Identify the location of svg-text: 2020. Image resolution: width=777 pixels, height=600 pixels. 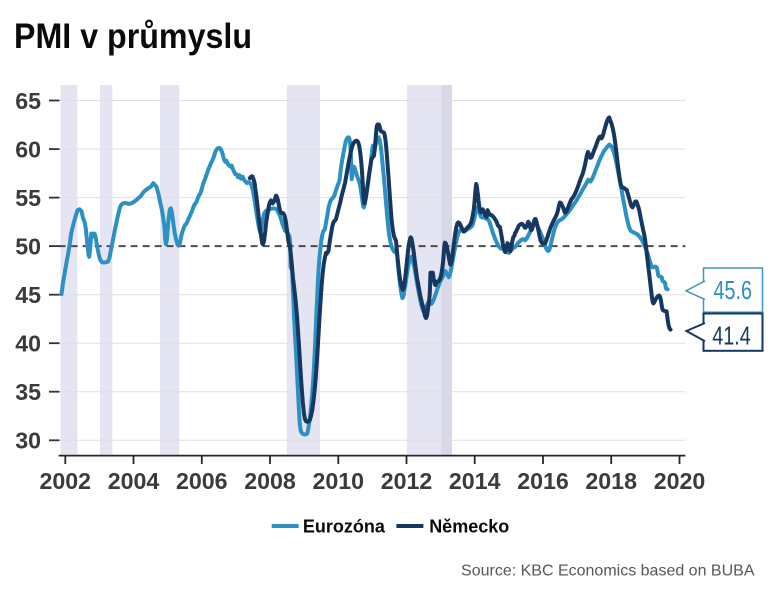
(680, 481).